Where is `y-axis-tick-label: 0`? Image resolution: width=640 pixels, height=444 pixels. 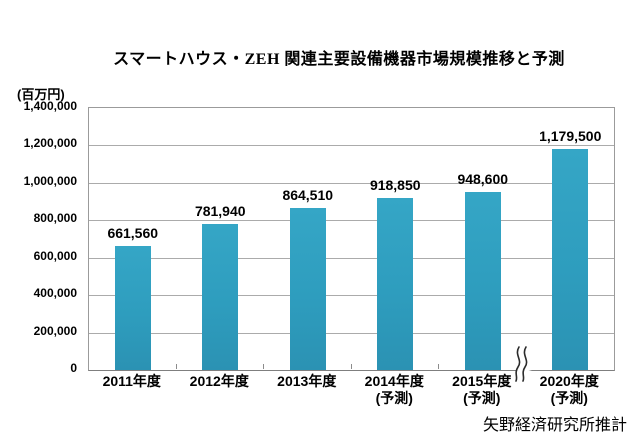 y-axis-tick-label: 0 is located at coordinates (73, 368).